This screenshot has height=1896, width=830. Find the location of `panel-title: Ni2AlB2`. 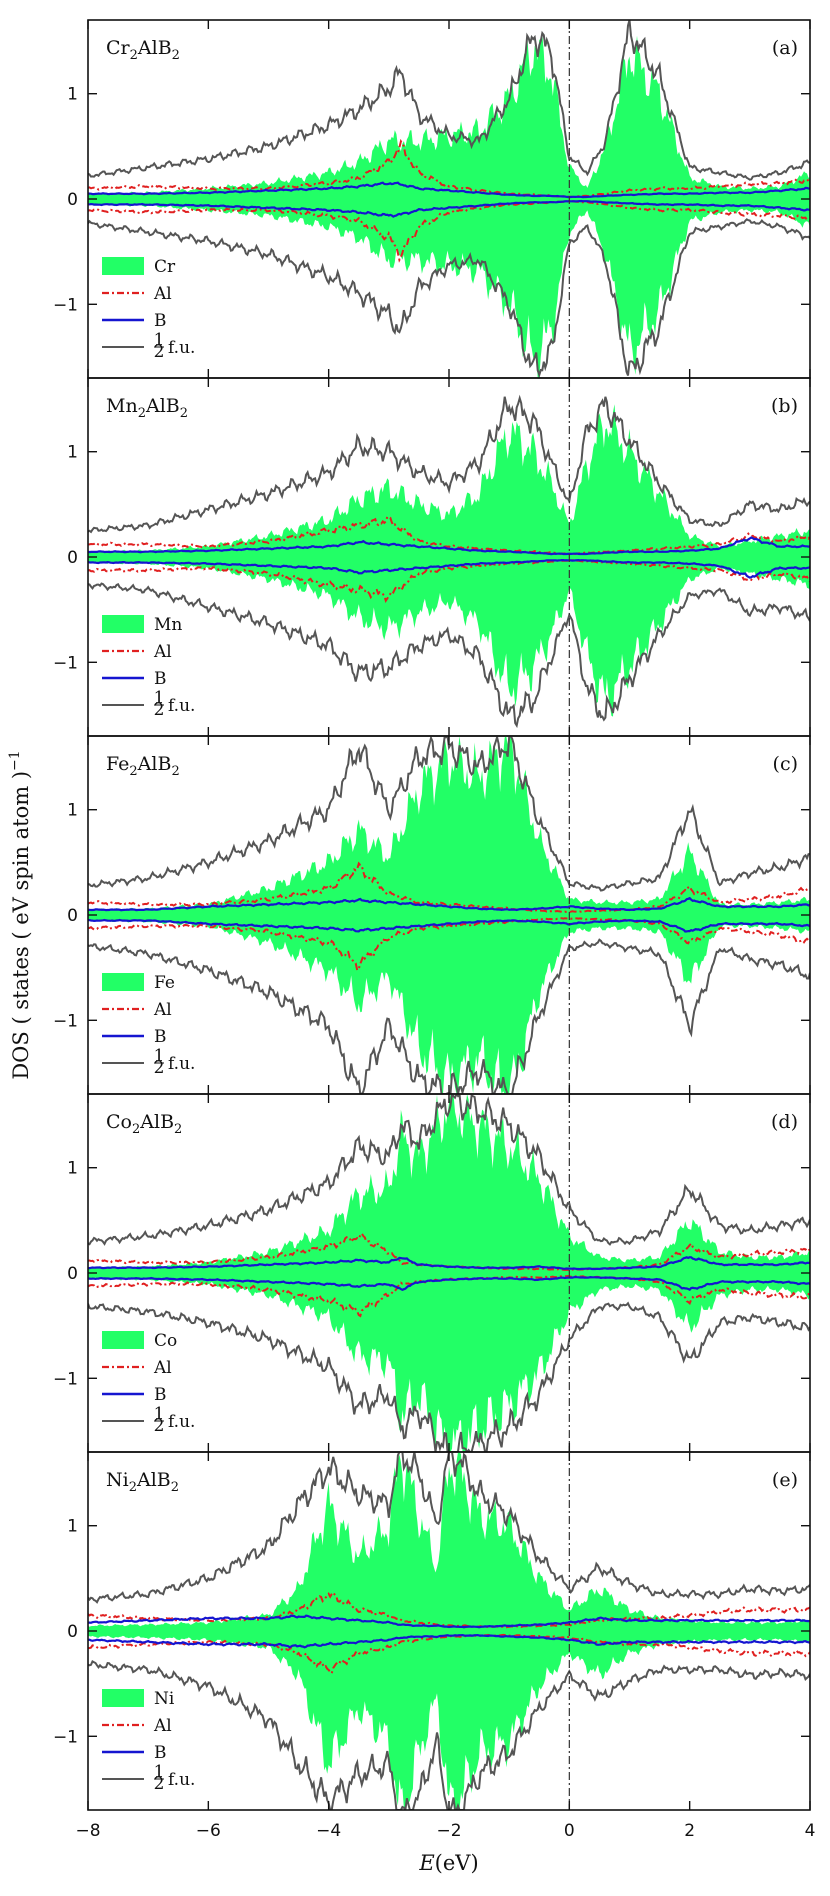

panel-title: Ni2AlB2 is located at coordinates (142, 1482).